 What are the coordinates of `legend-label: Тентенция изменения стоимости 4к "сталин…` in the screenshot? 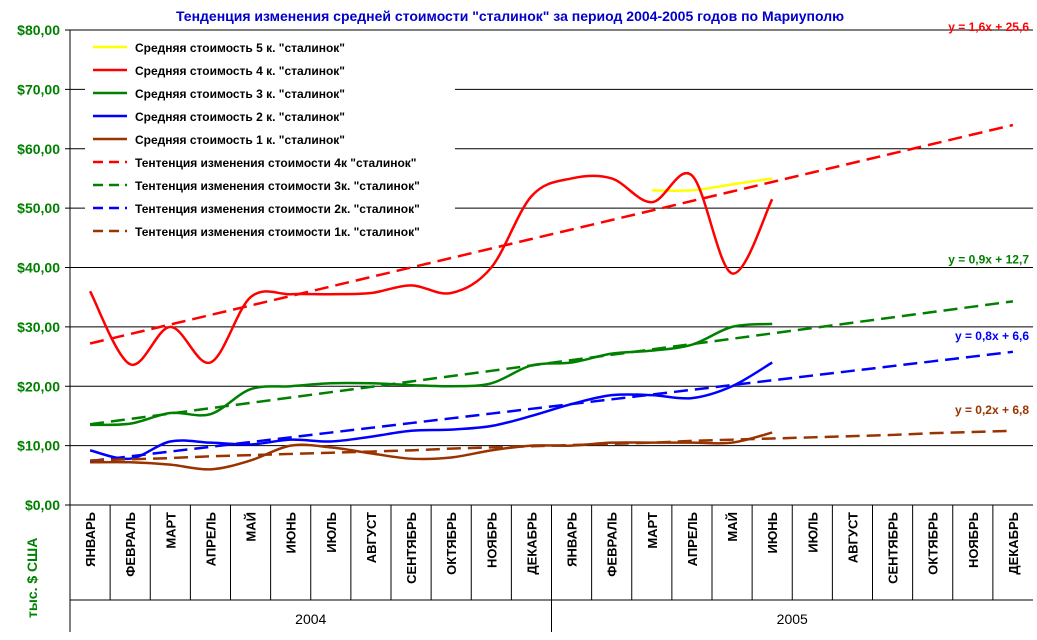 It's located at (275, 163).